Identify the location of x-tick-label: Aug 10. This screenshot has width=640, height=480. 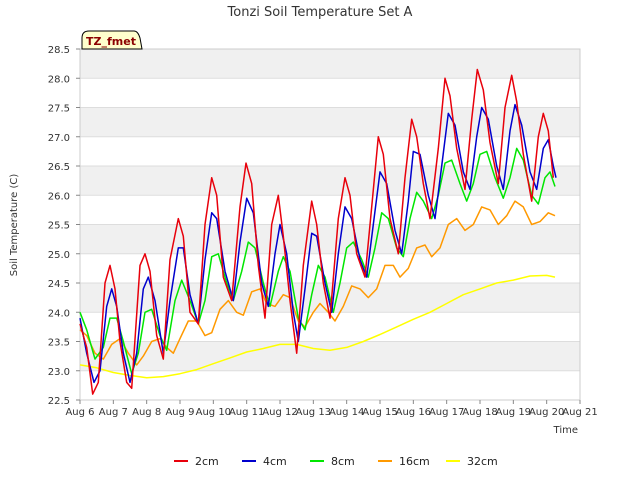
(213, 412).